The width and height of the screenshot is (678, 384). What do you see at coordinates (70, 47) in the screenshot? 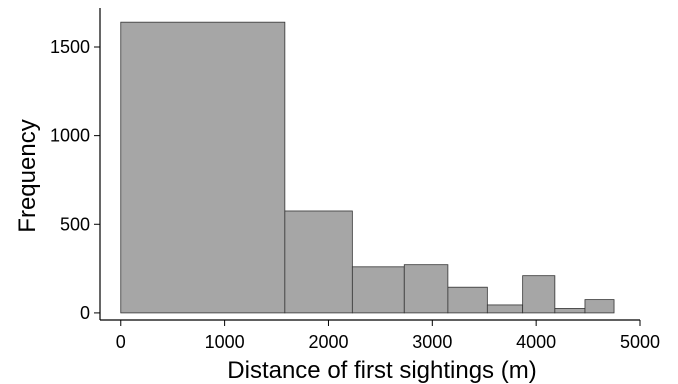
I see `y-tick-label: 1500` at bounding box center [70, 47].